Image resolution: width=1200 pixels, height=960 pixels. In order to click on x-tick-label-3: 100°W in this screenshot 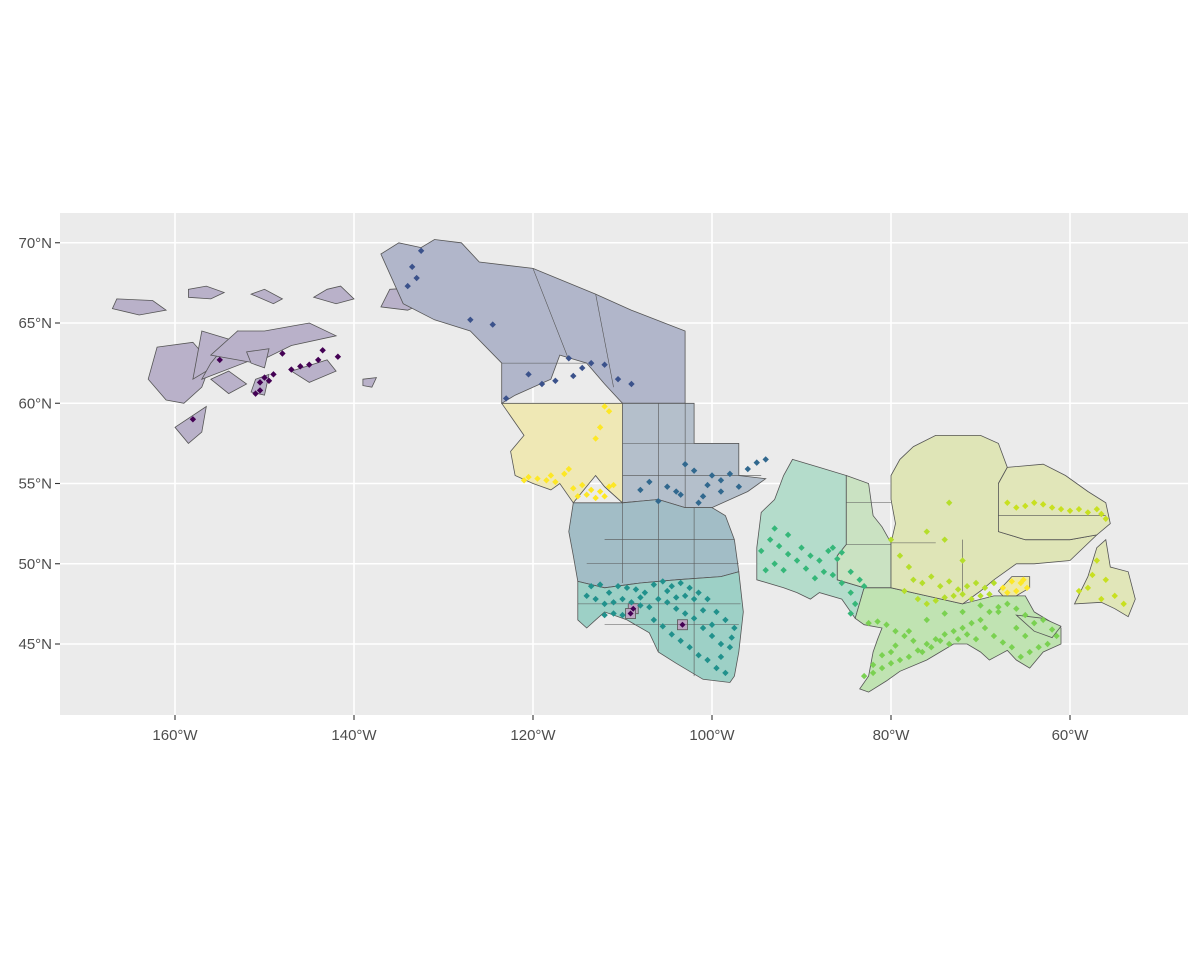, I will do `click(712, 735)`.